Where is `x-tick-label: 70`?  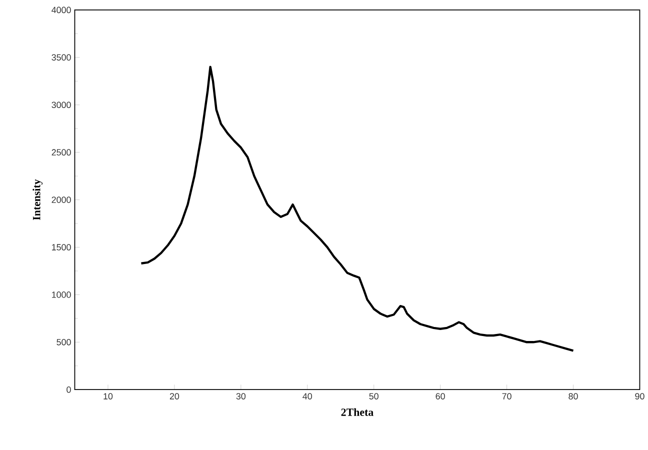 x-tick-label: 70 is located at coordinates (507, 396).